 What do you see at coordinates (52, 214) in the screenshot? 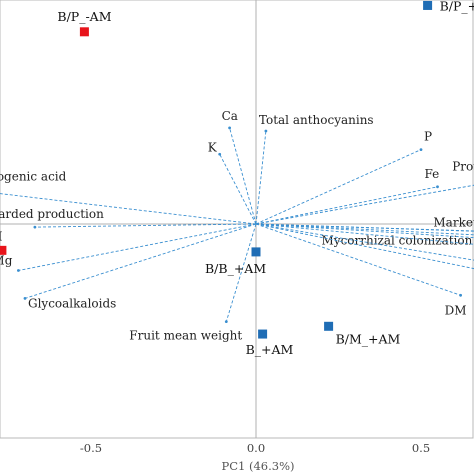
I see `variable-label-discarded-production: Discarded production` at bounding box center [52, 214].